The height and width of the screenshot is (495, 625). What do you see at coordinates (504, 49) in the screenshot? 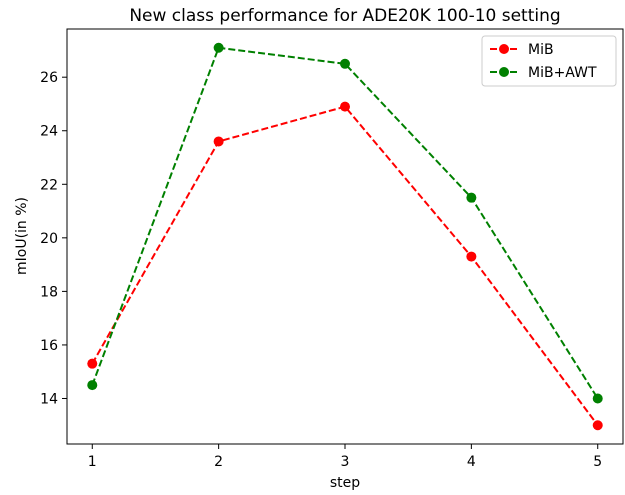
I see `legend-marker-mib` at bounding box center [504, 49].